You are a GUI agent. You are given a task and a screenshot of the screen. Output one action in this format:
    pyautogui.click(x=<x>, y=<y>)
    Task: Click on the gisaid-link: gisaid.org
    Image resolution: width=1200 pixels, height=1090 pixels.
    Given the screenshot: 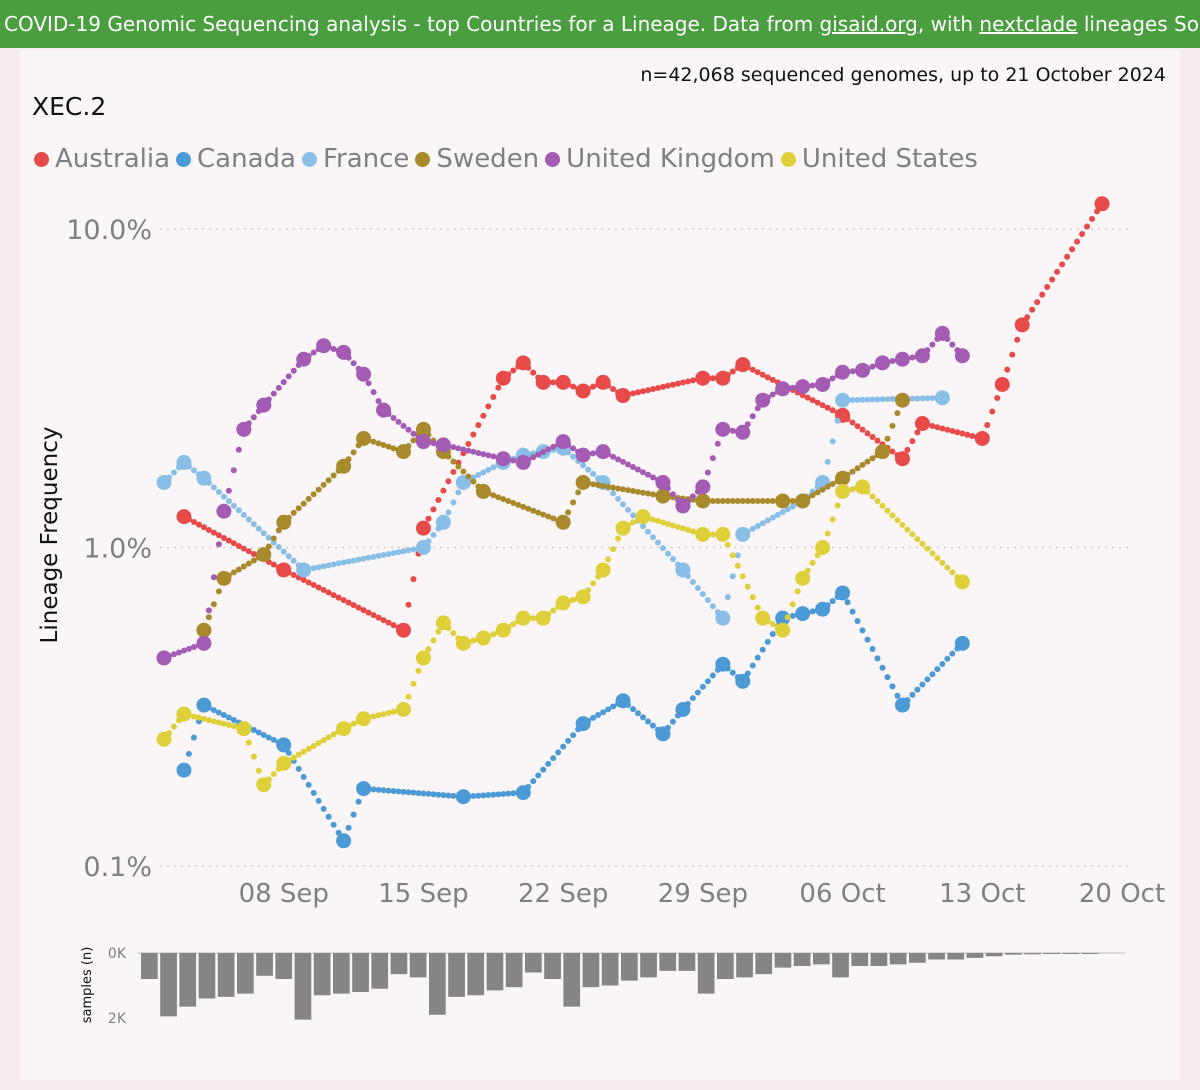 What is the action you would take?
    pyautogui.click(x=868, y=24)
    